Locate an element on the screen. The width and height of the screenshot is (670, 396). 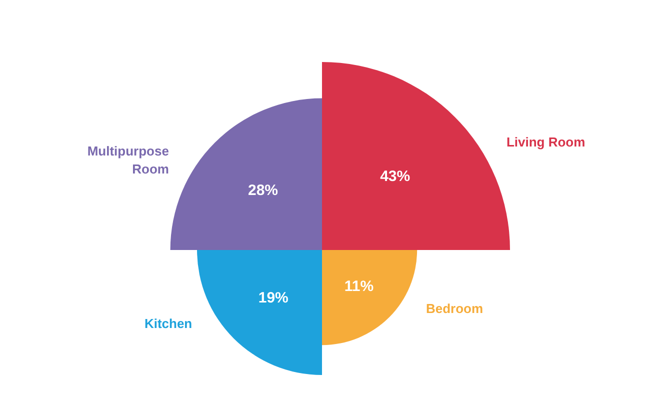
data-label: 19% is located at coordinates (273, 298).